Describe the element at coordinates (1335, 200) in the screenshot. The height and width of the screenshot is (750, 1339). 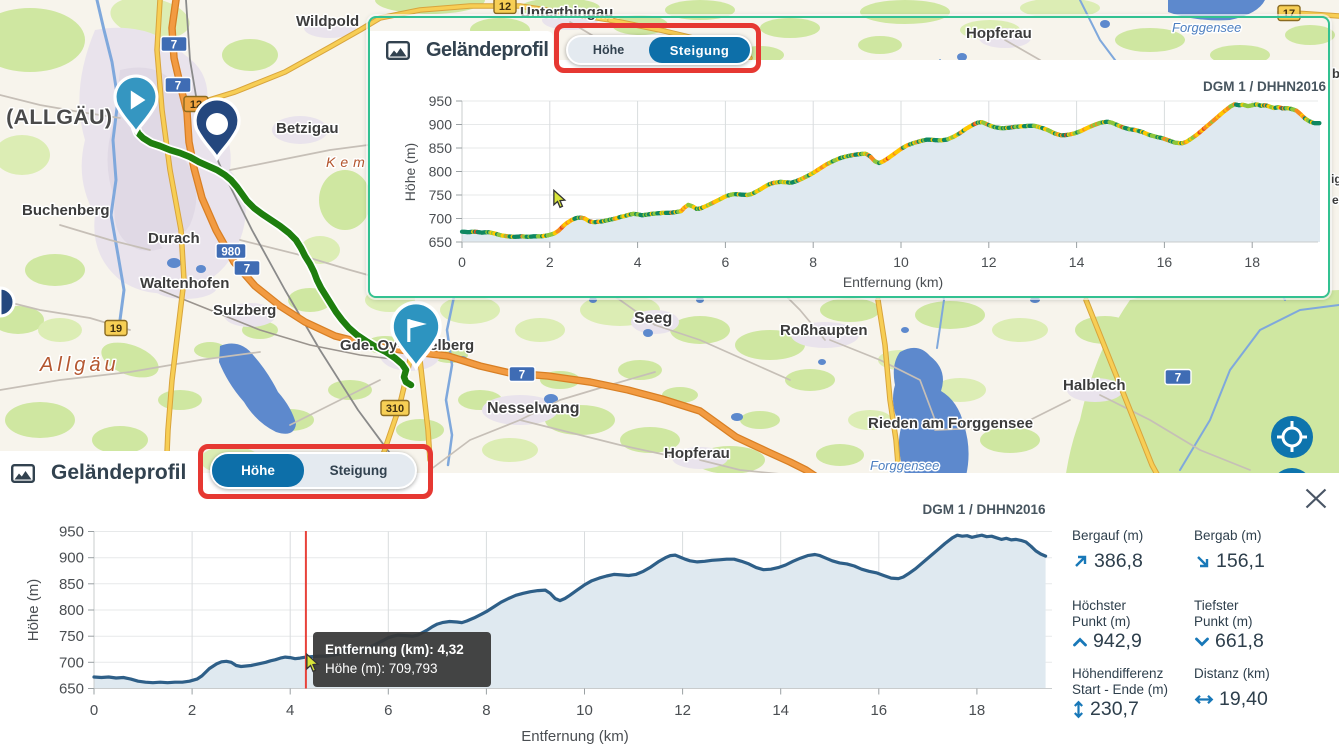
I see `svg-text: e` at that location.